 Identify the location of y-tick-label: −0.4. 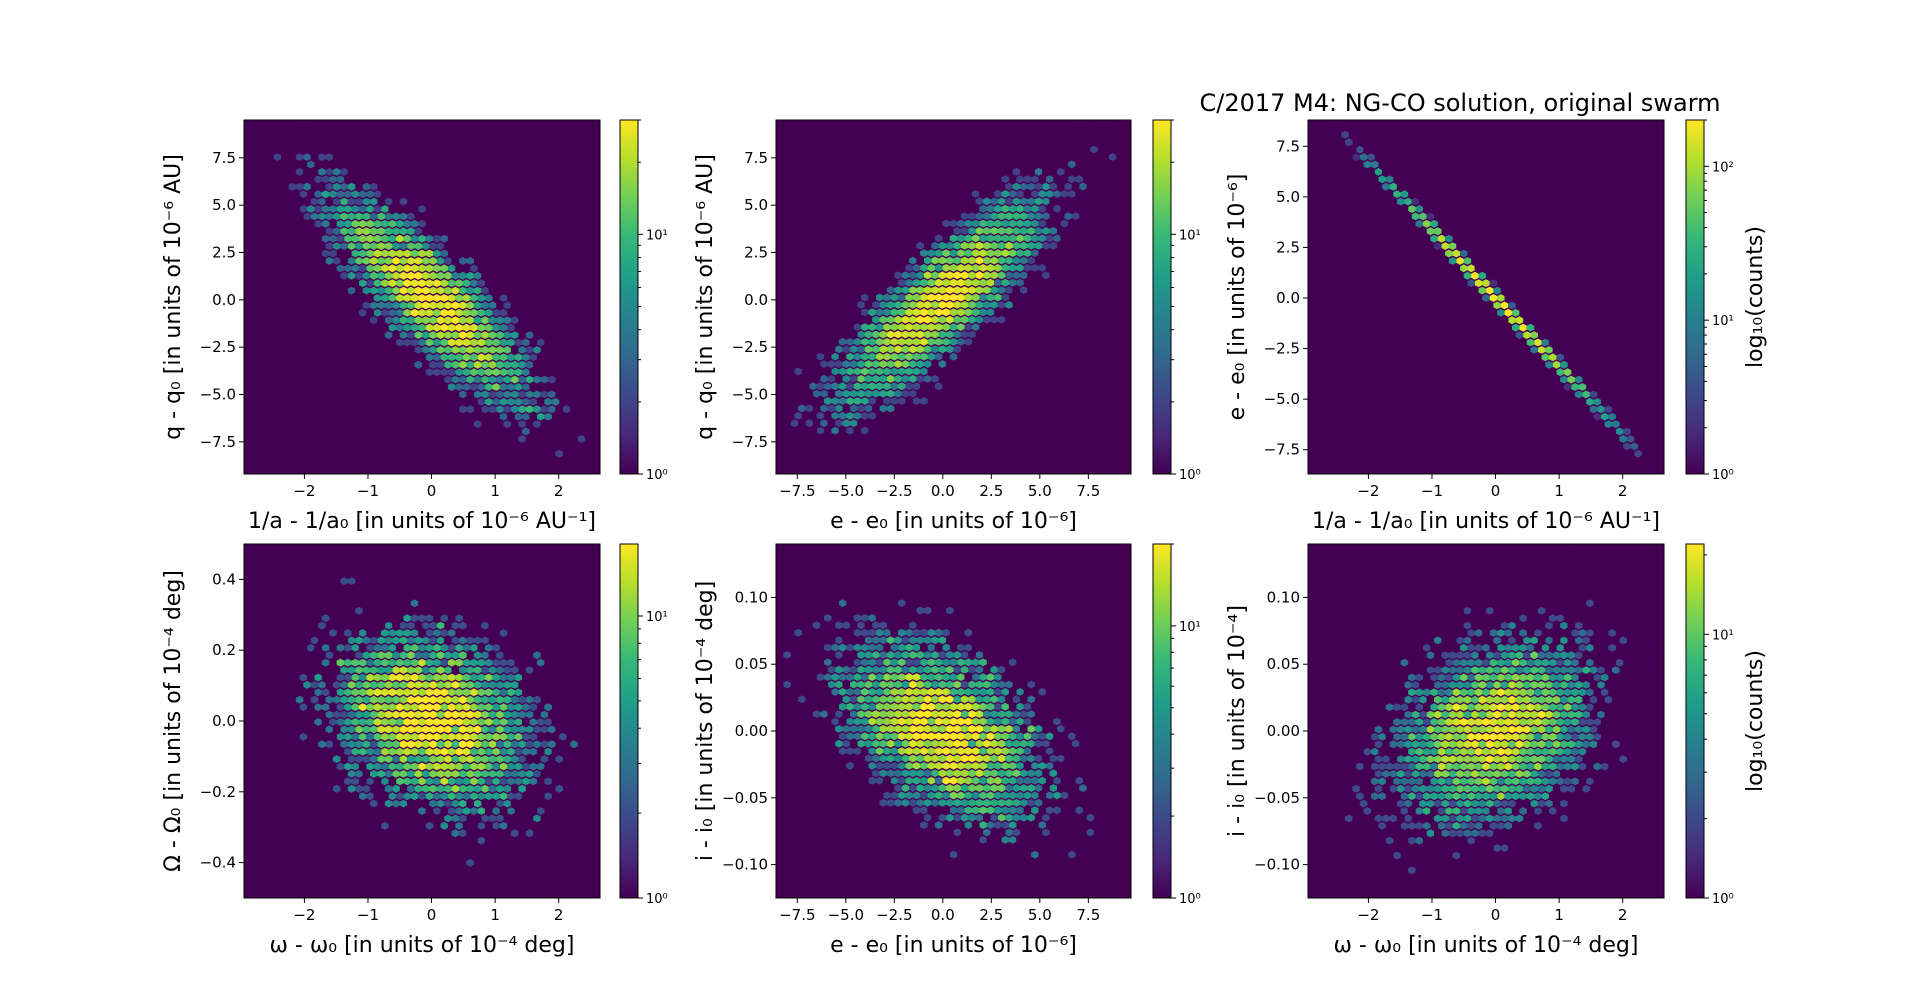
(218, 863).